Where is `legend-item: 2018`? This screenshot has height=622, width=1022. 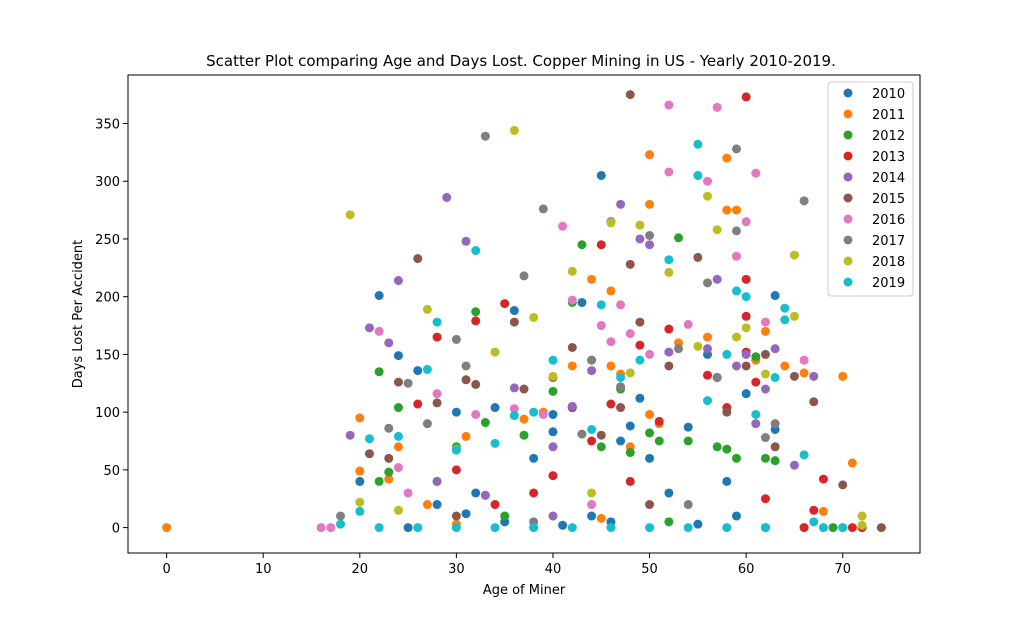
legend-item: 2018 is located at coordinates (874, 262).